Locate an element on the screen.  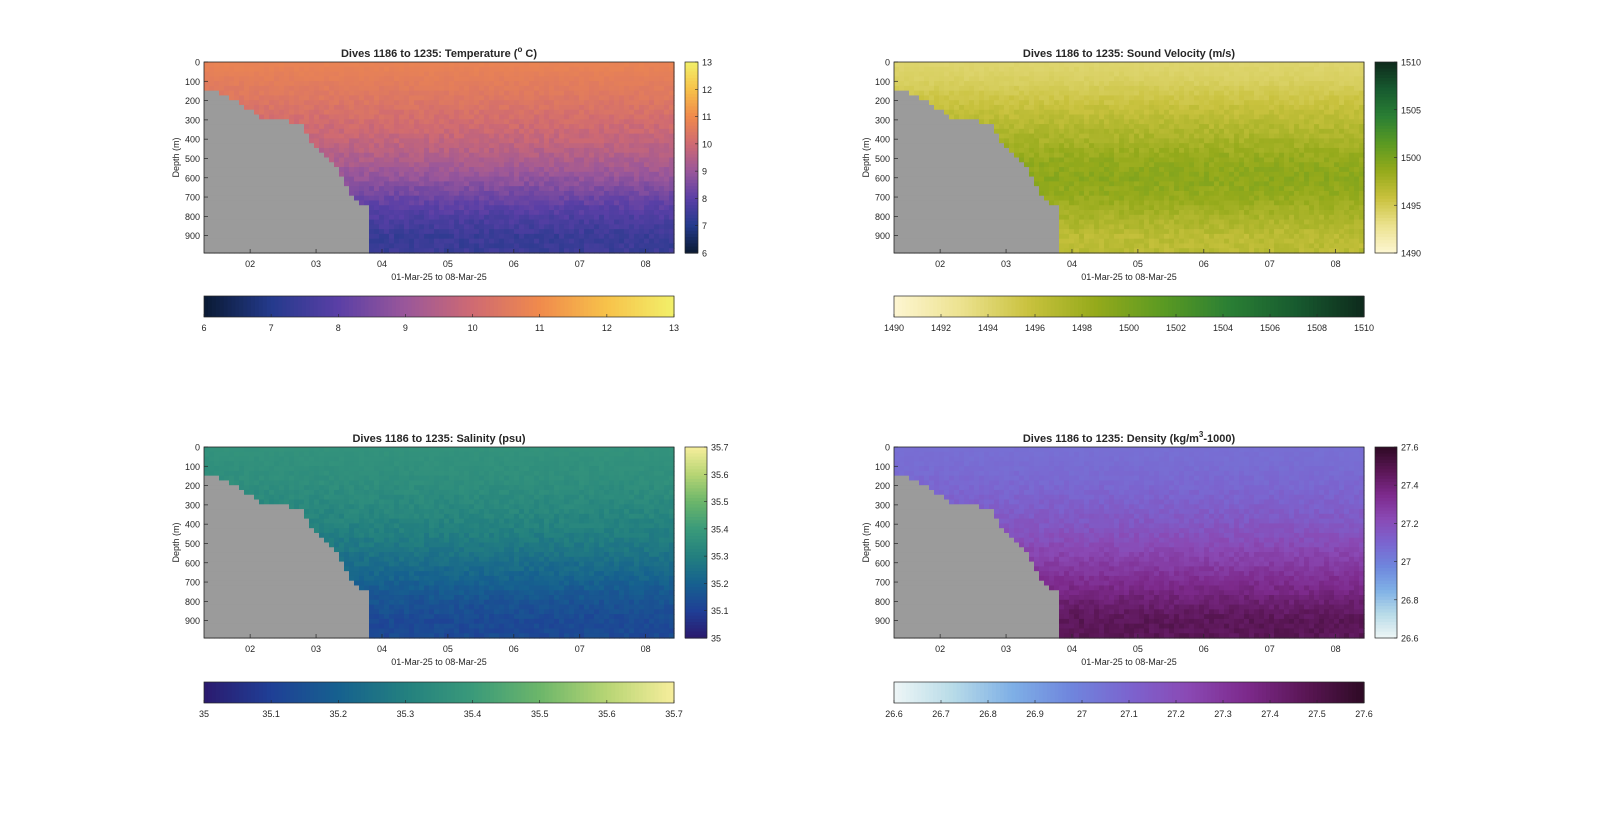
x-tick-label: 02 is located at coordinates (250, 264).